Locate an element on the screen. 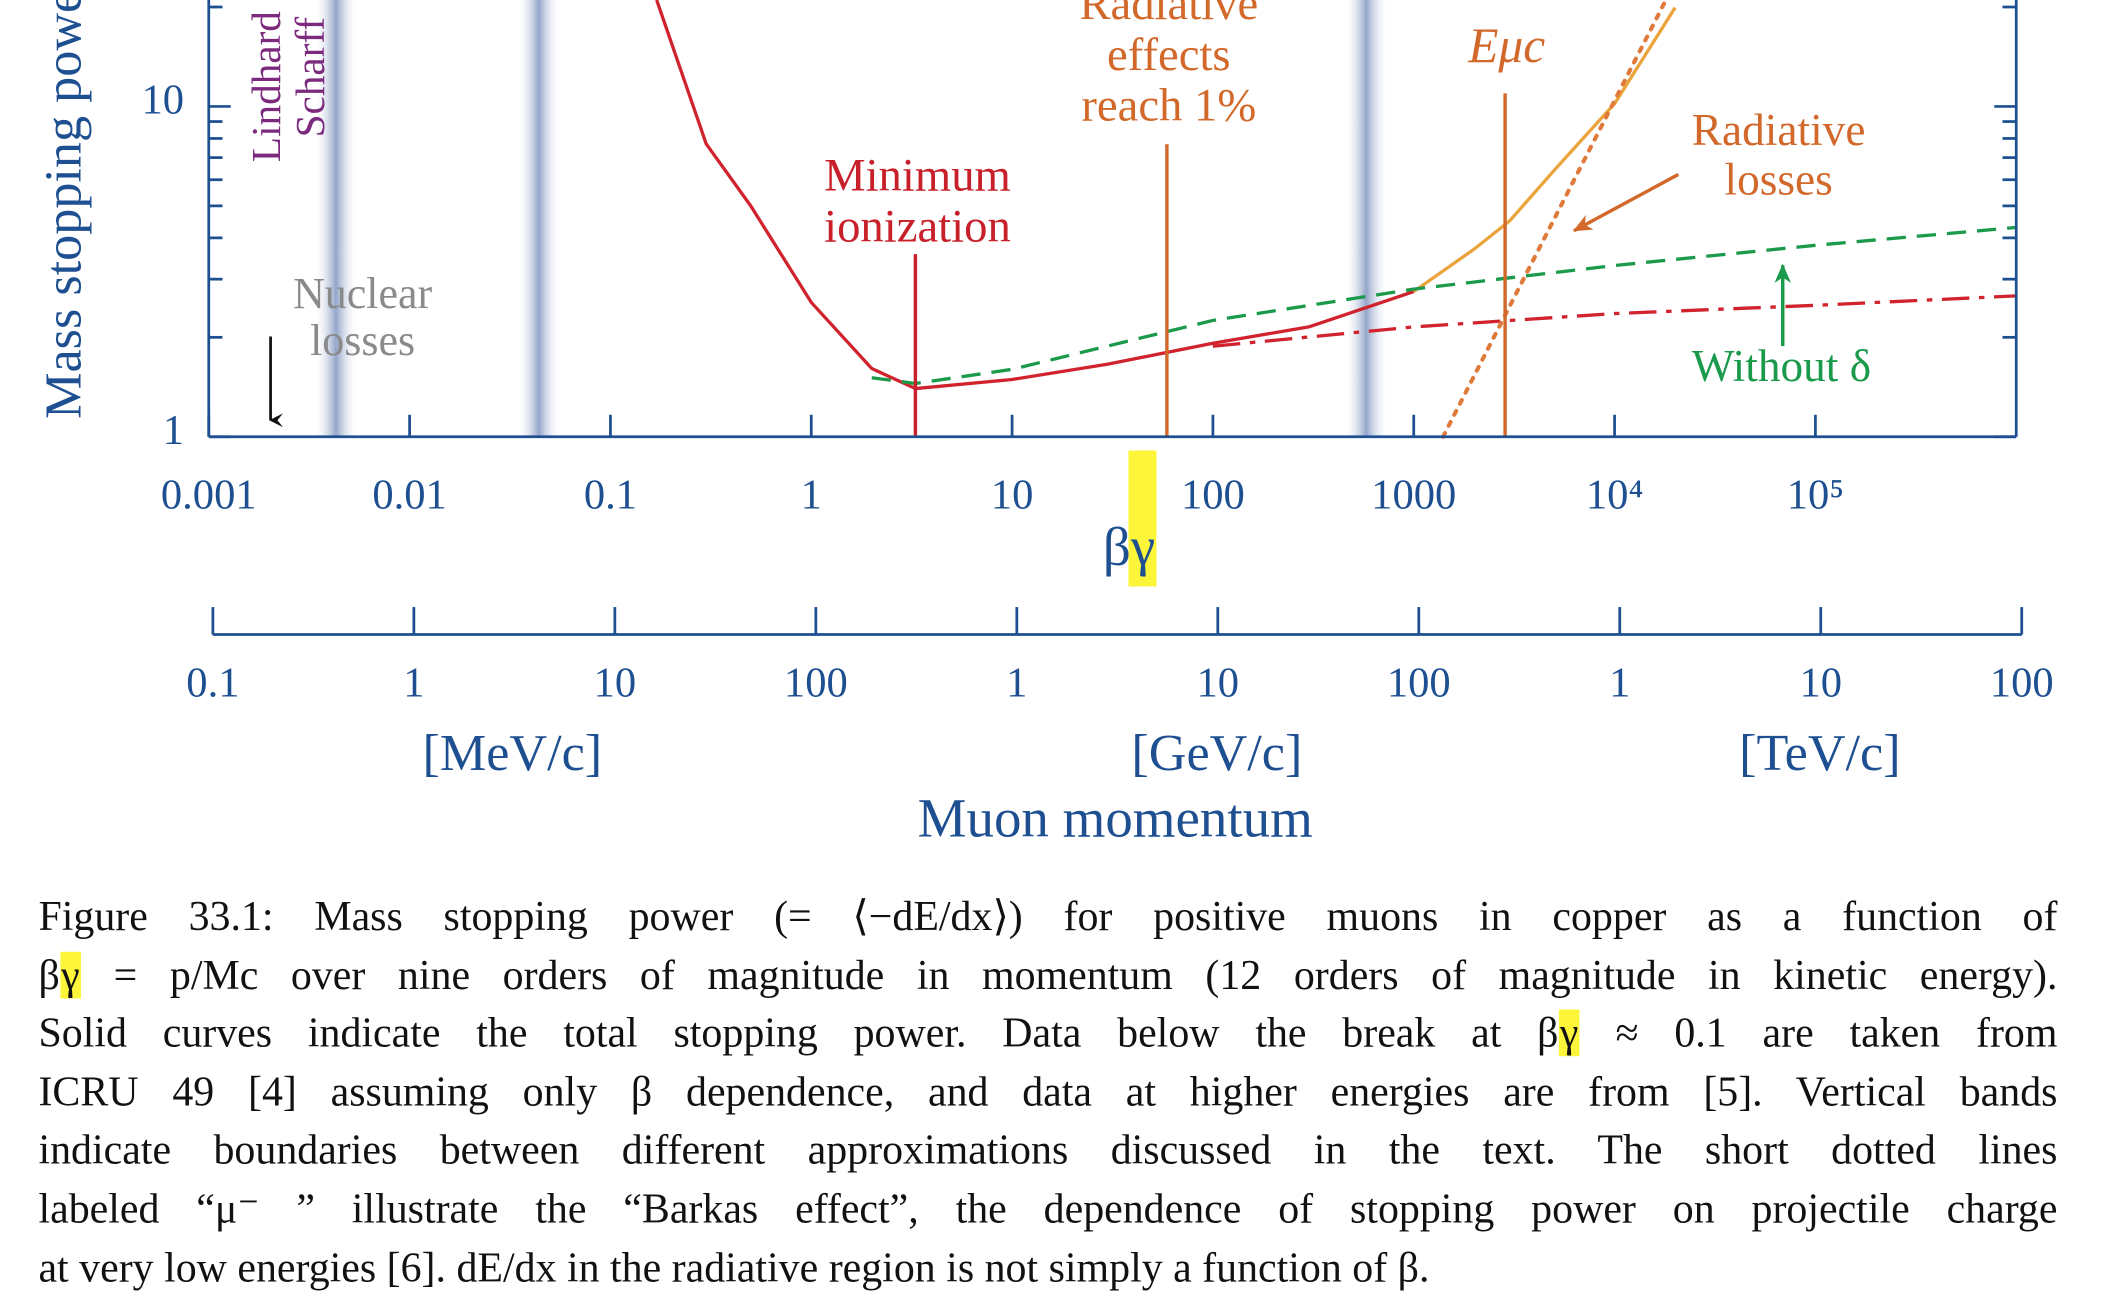  annotation: Without δ is located at coordinates (1781, 366).